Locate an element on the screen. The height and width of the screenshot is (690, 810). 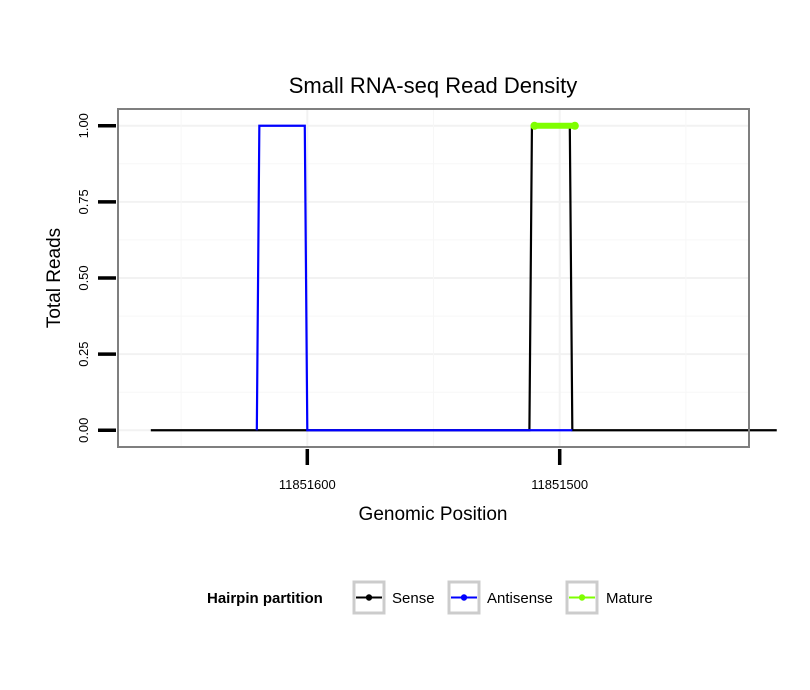
y-axis: 0.00 0.25 0.50 0.75 1.00 is located at coordinates (96, 278).